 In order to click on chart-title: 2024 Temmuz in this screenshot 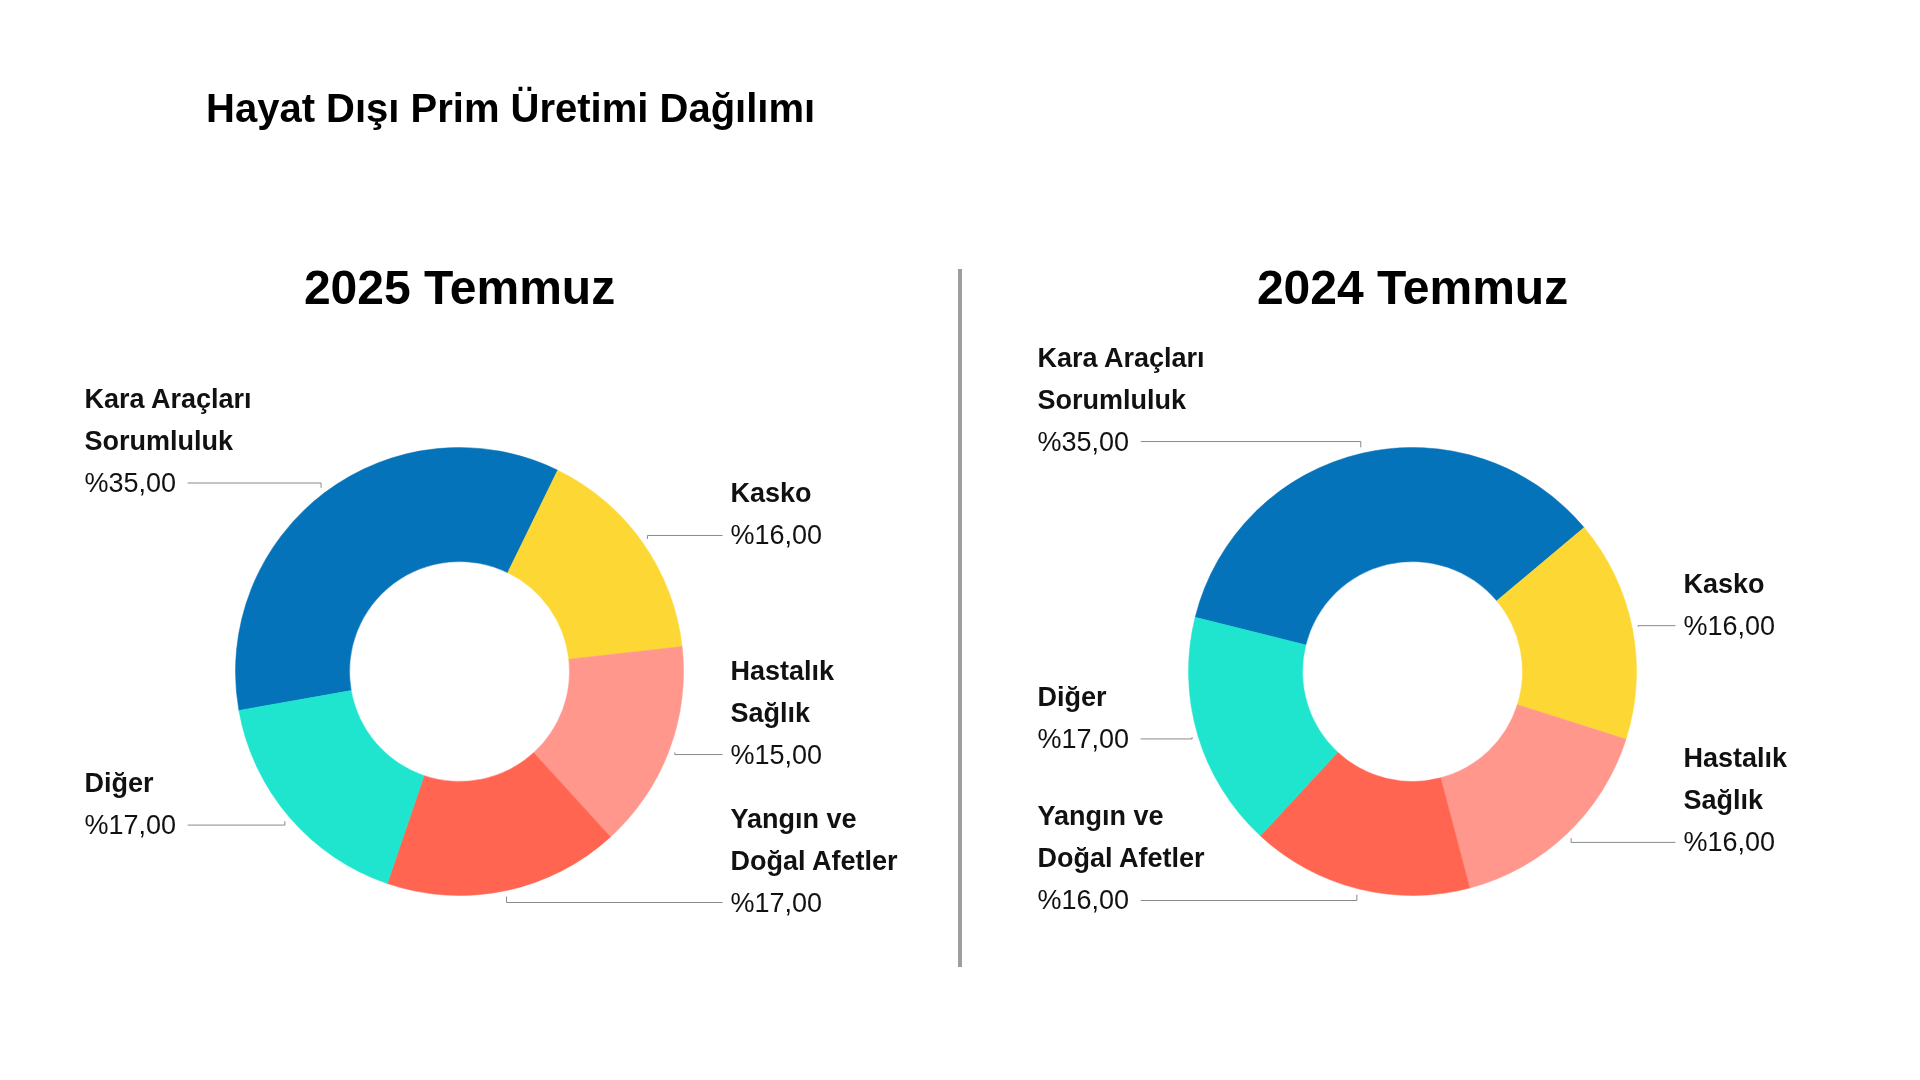, I will do `click(1412, 287)`.